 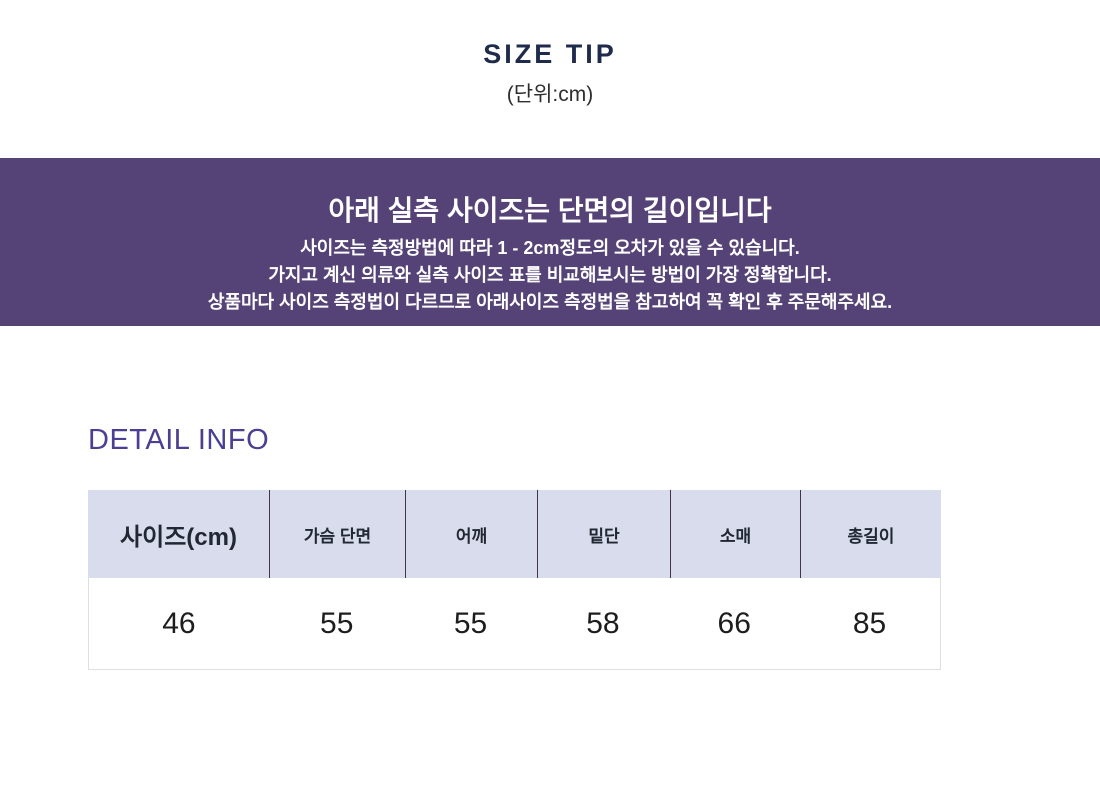 I want to click on table-header-cell: 사이즈(cm), so click(x=178, y=537).